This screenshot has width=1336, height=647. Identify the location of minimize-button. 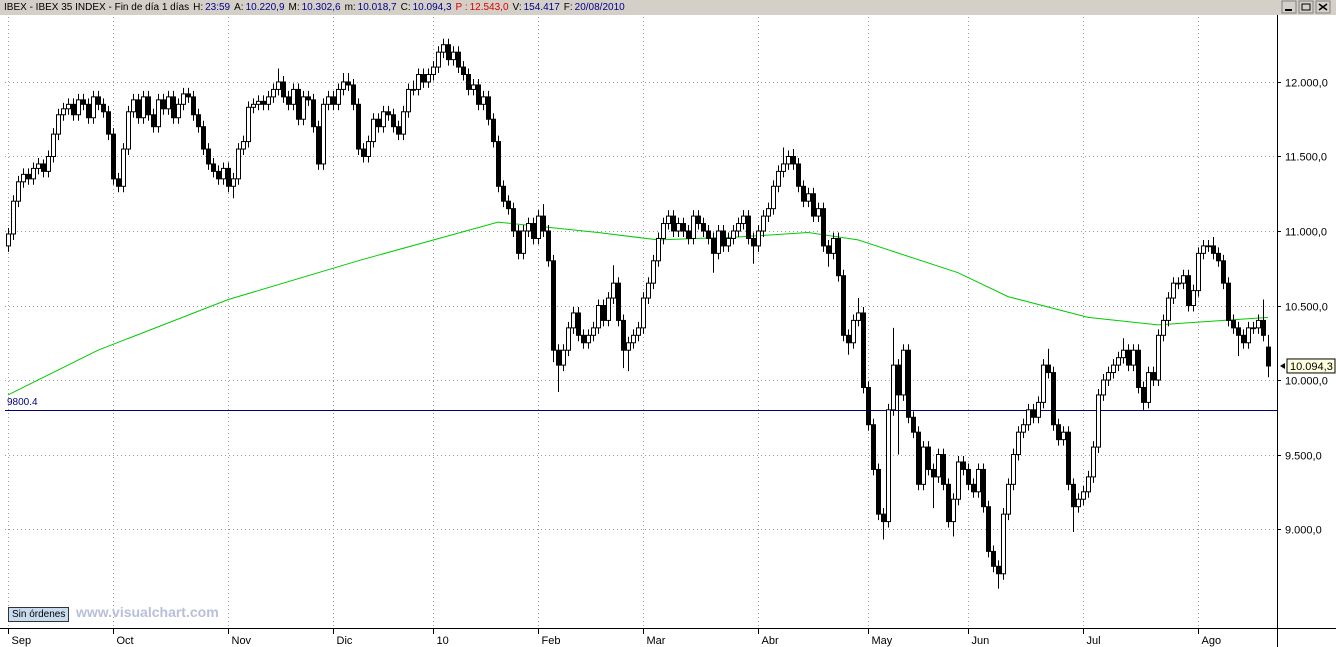
(1289, 7).